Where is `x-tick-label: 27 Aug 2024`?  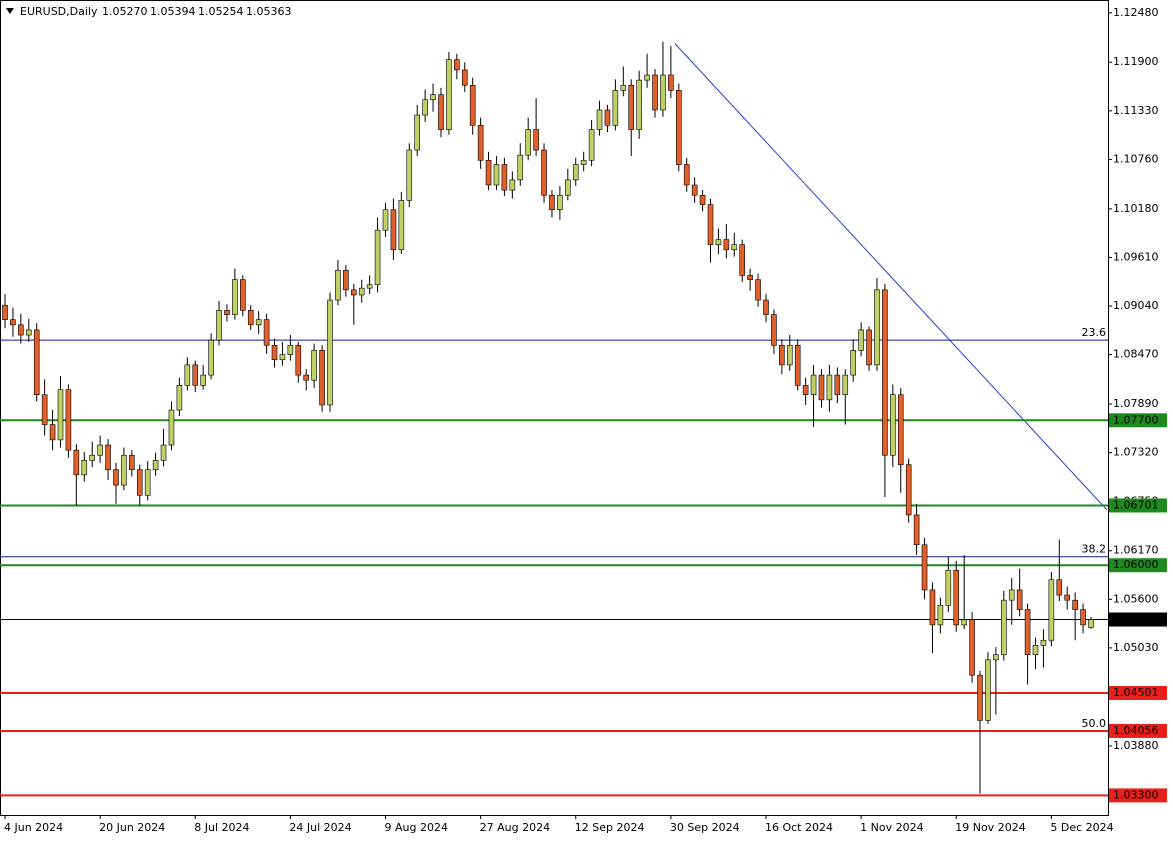 x-tick-label: 27 Aug 2024 is located at coordinates (515, 827).